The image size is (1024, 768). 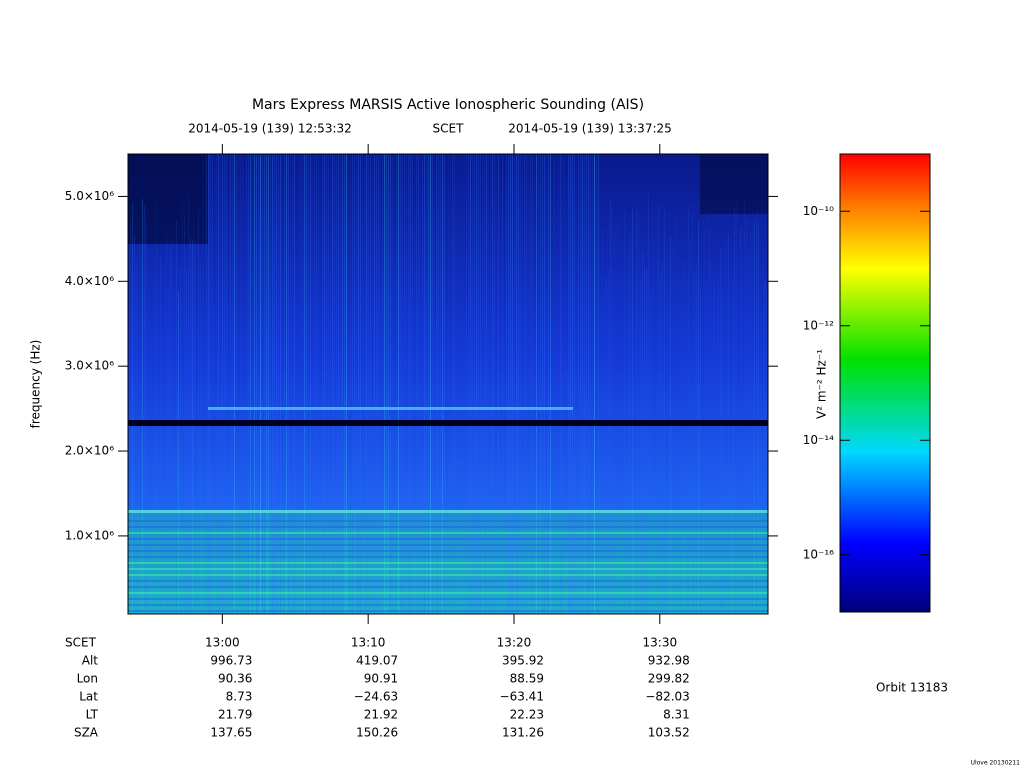 I want to click on ephemeris-value: 8.31, so click(x=676, y=715).